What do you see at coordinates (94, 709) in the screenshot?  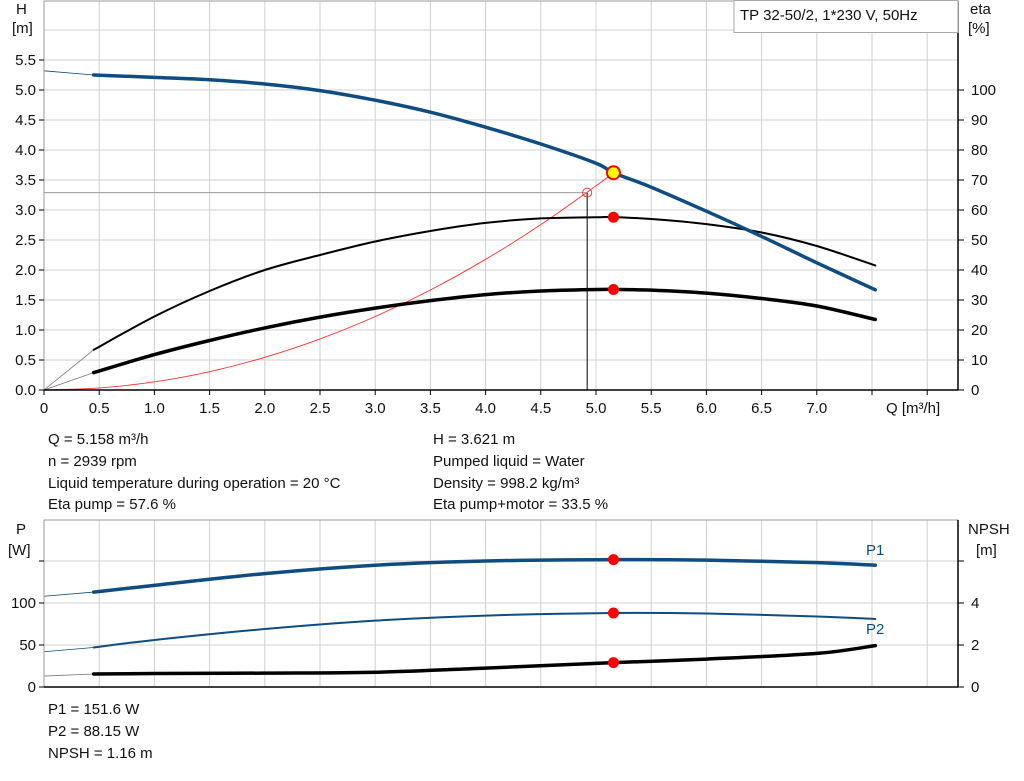 I see `info-p1: P1 = 151.6 W` at bounding box center [94, 709].